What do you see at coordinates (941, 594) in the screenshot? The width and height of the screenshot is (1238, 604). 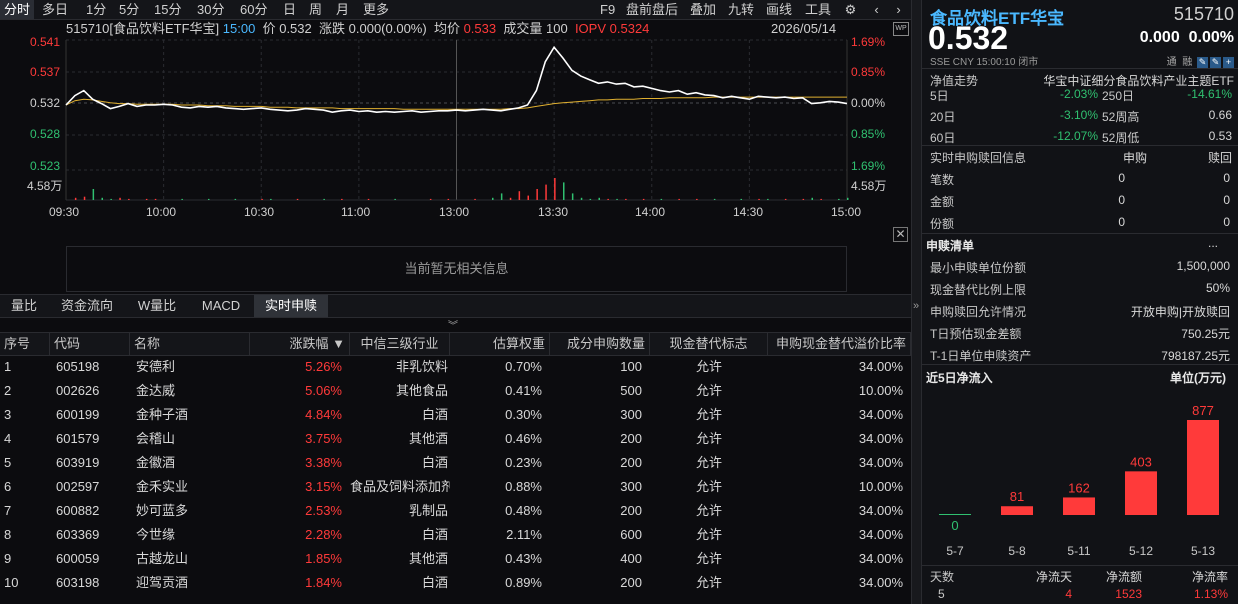 I see `summary-value: 5` at bounding box center [941, 594].